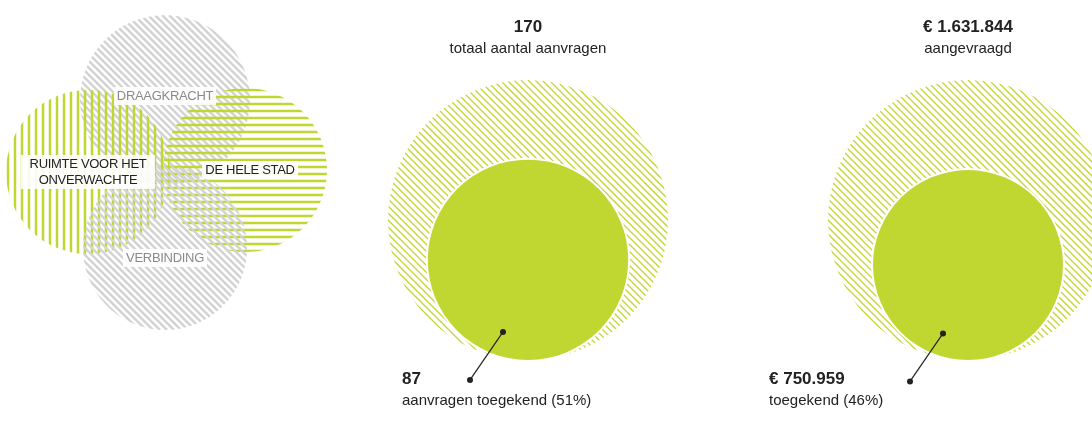 This screenshot has height=423, width=1092. I want to click on category-label: DRAAGKRACHT, so click(165, 96).